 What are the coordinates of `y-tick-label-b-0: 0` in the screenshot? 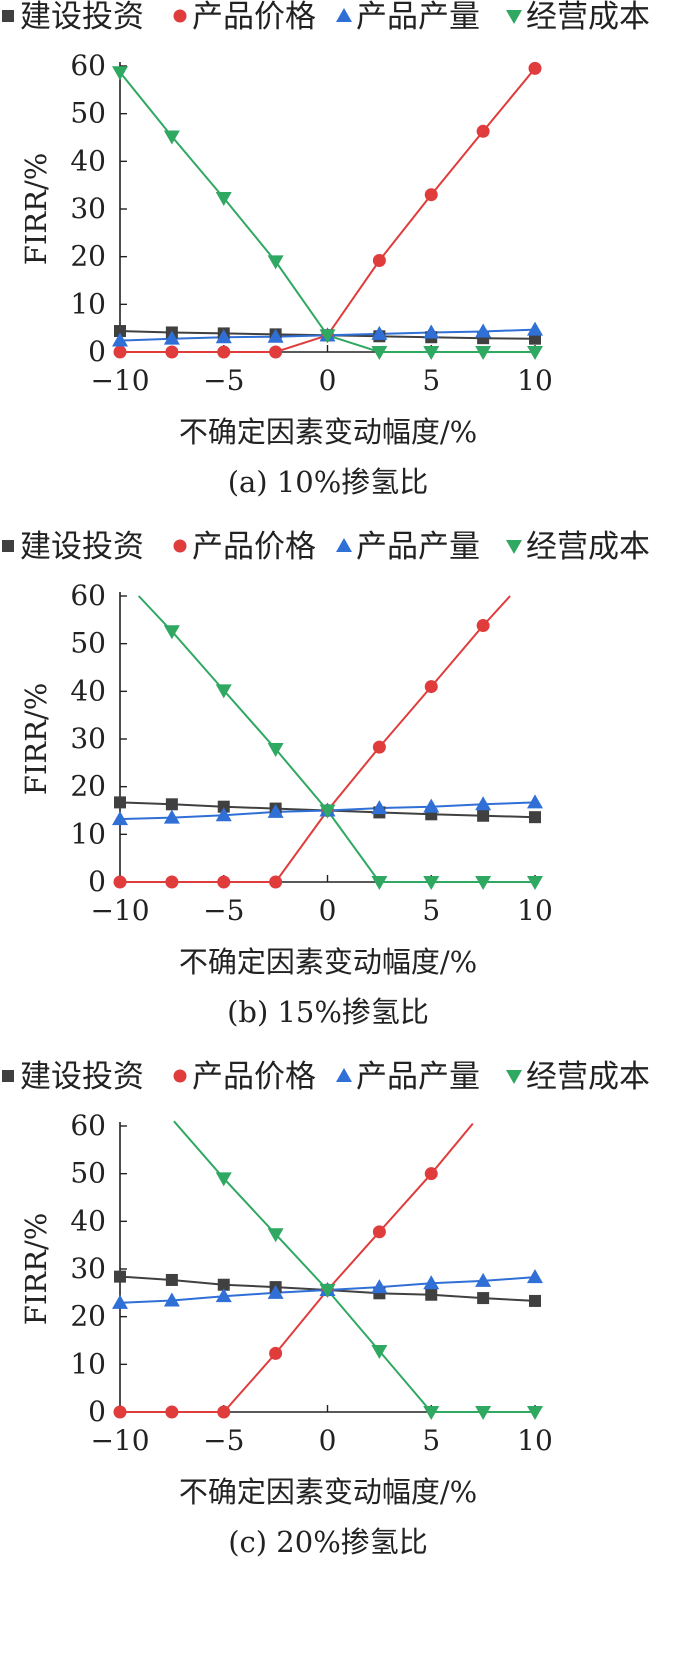 It's located at (97, 881).